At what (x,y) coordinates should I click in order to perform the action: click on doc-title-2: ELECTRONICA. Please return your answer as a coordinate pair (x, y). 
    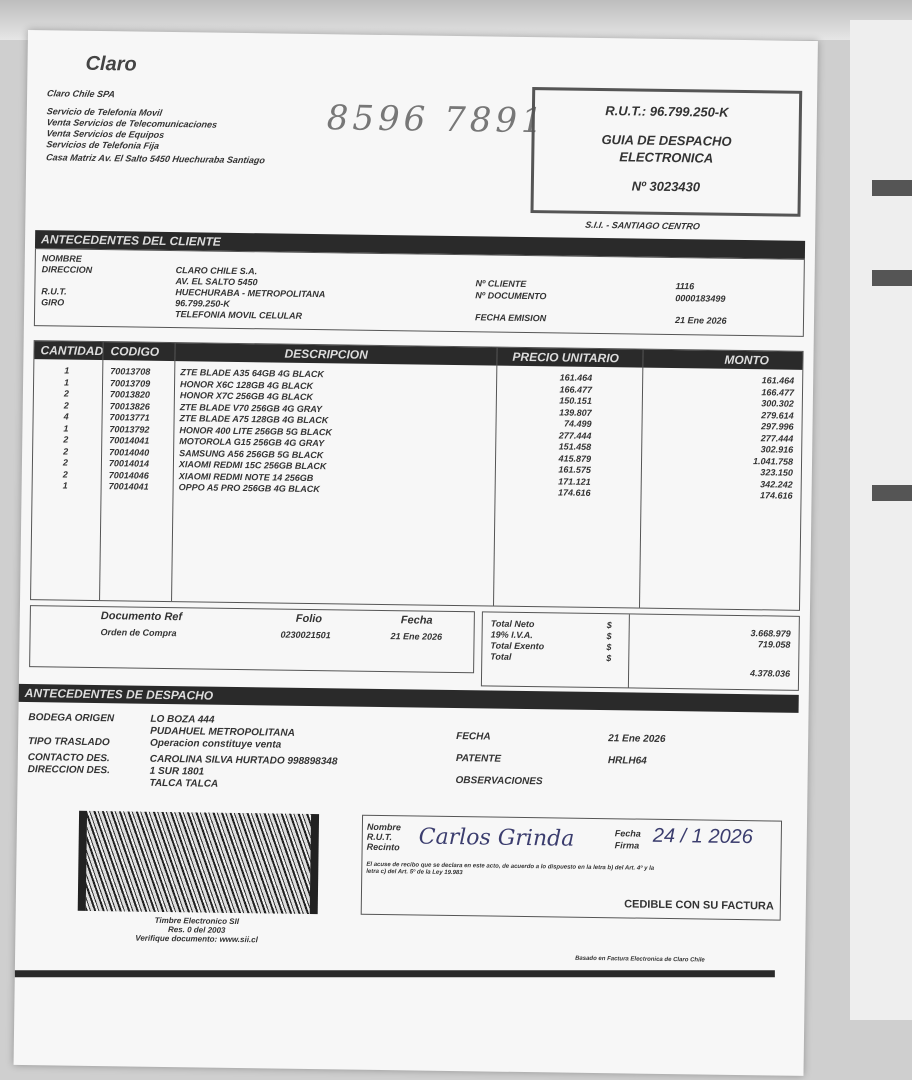
    Looking at the image, I should click on (666, 157).